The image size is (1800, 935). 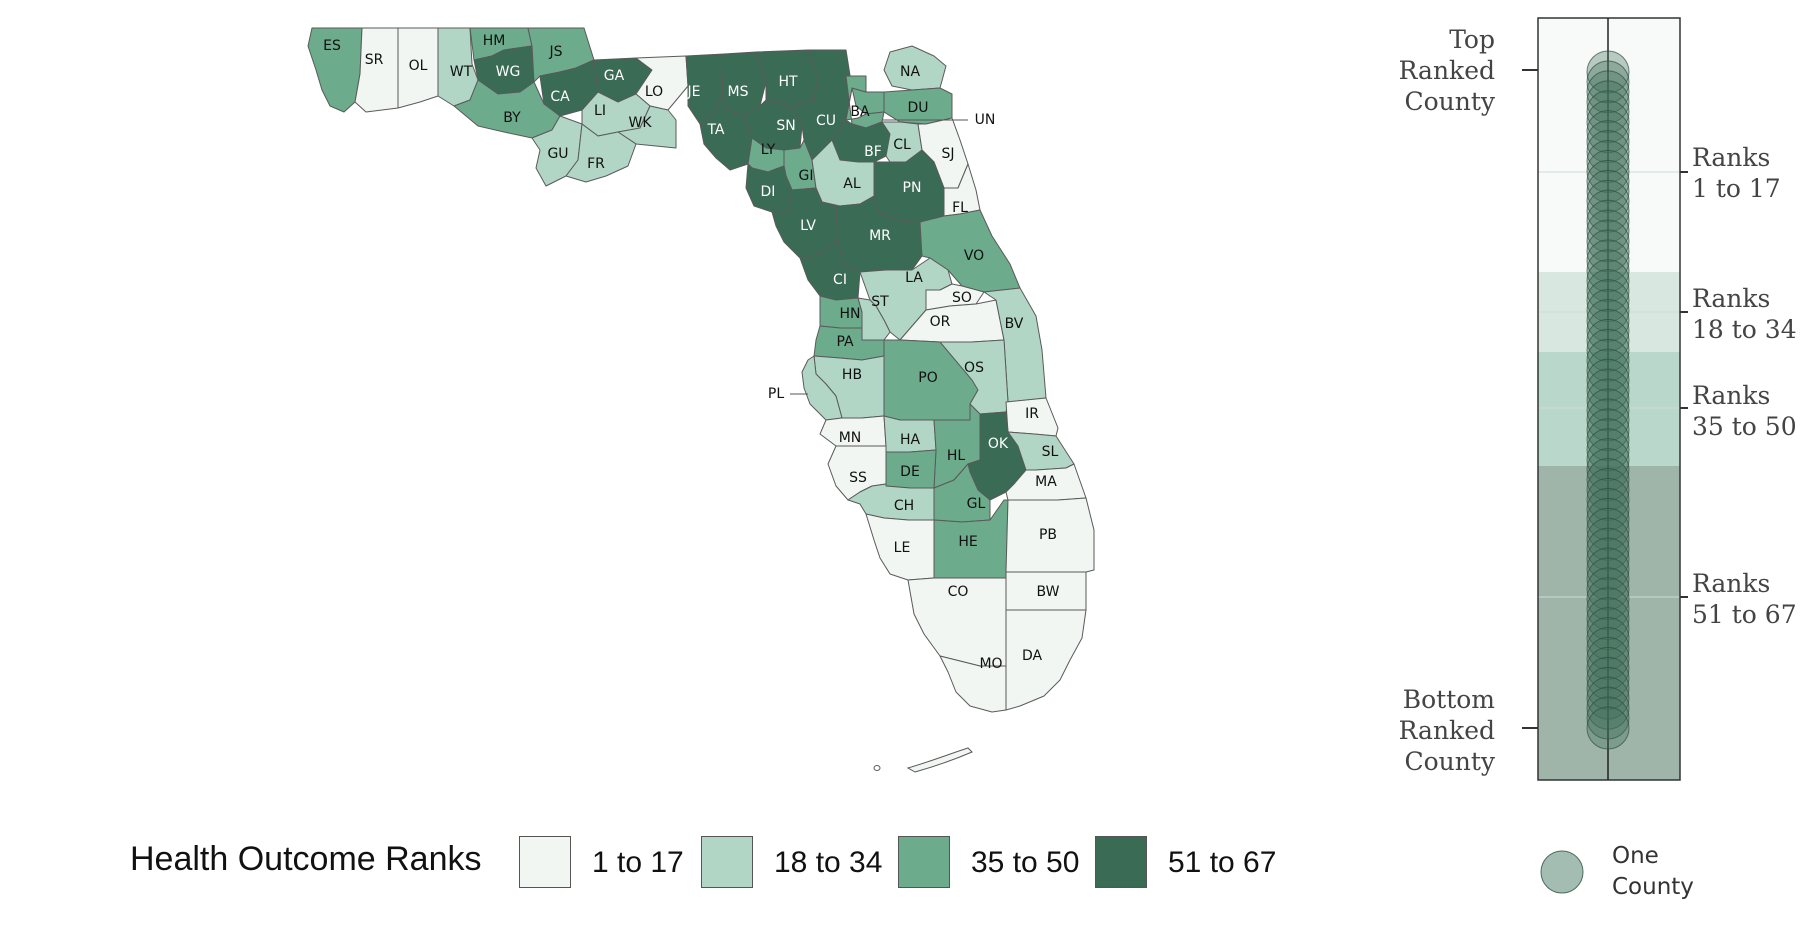 I want to click on strip-dots, so click(x=1608, y=400).